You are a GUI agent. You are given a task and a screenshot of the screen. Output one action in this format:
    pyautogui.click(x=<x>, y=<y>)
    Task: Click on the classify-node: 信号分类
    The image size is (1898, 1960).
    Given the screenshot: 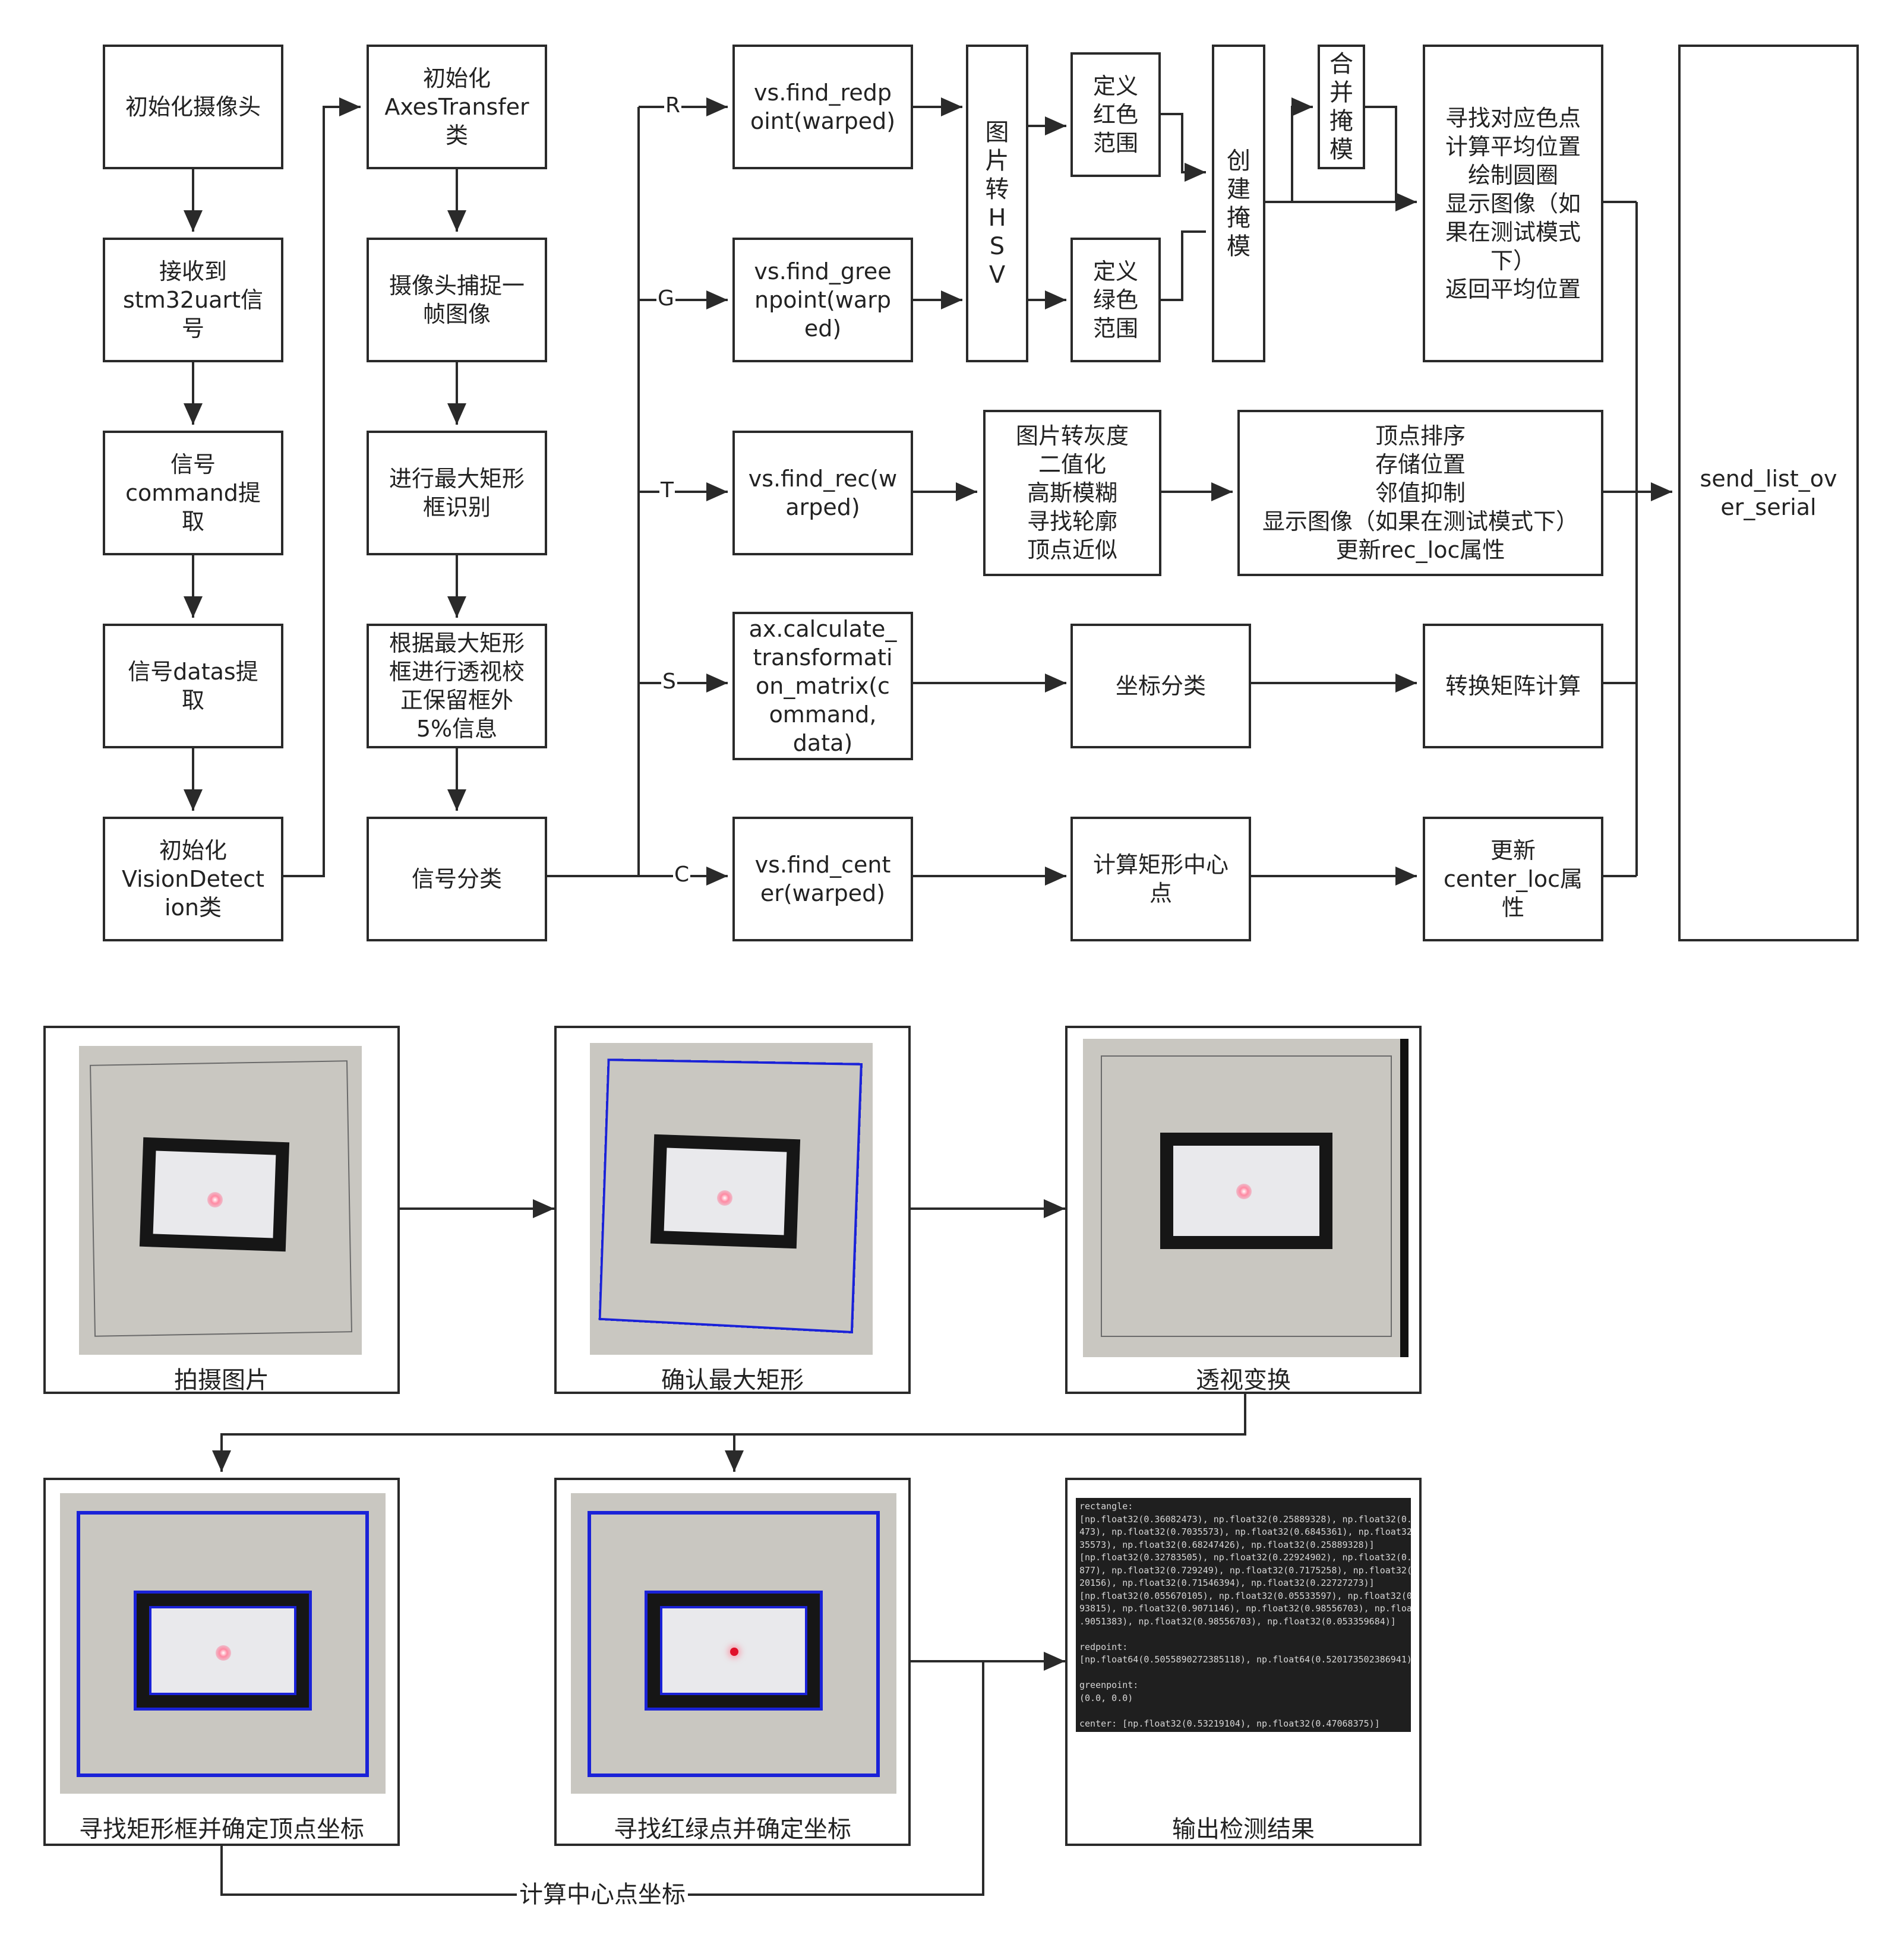 What is the action you would take?
    pyautogui.click(x=457, y=879)
    